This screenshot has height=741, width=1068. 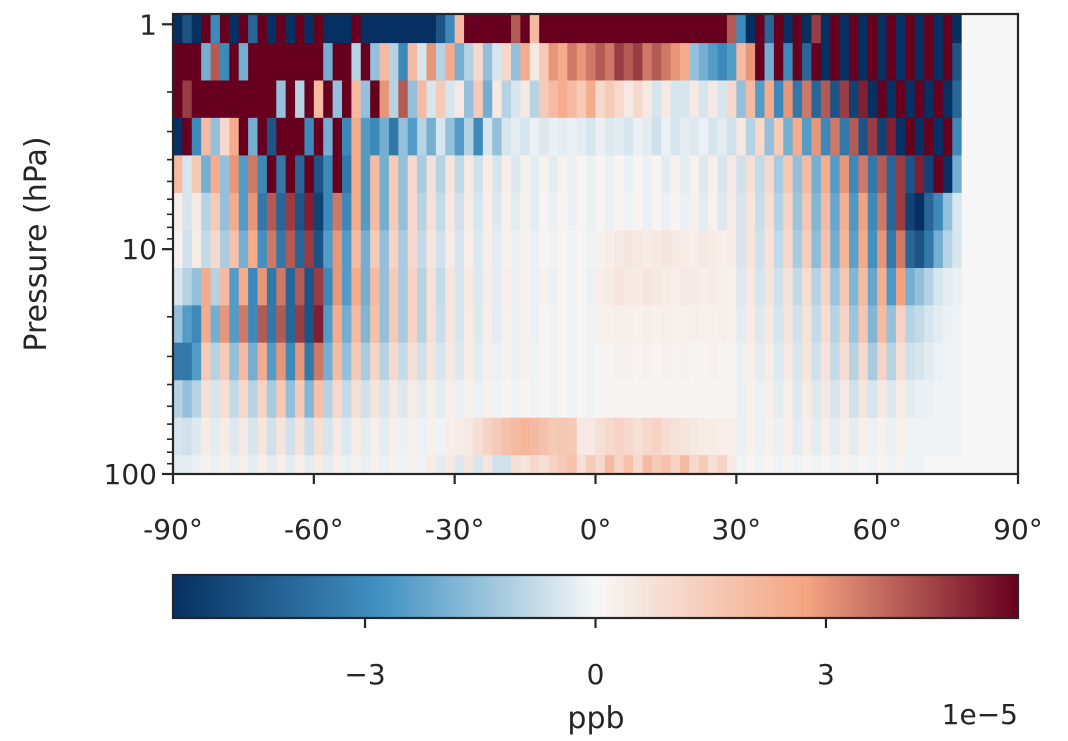 I want to click on colorbar-scale-text: 1e−5, so click(x=980, y=714).